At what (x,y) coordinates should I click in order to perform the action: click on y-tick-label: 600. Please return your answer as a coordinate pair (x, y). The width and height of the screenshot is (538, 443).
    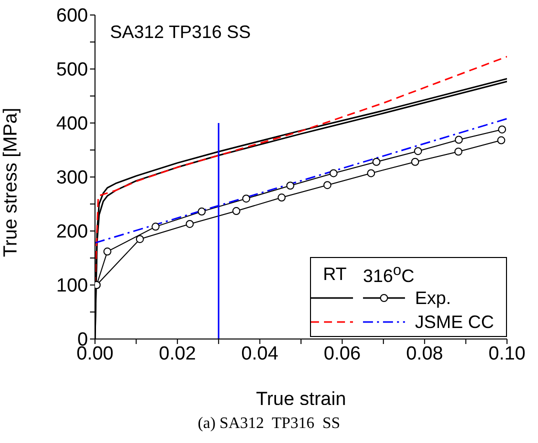
    Looking at the image, I should click on (72, 16).